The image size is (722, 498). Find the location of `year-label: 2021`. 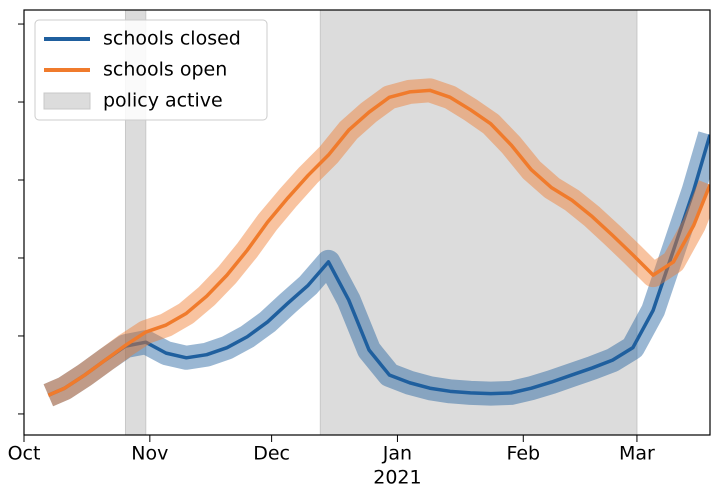

year-label: 2021 is located at coordinates (397, 478).